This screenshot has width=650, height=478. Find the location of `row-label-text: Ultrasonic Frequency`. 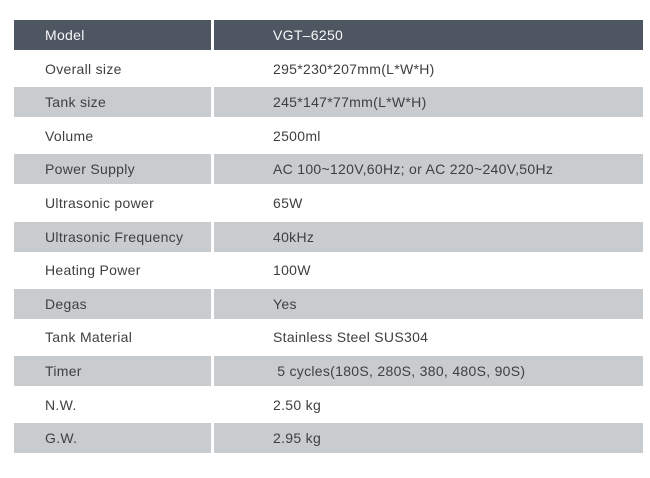

row-label-text: Ultrasonic Frequency is located at coordinates (114, 236).